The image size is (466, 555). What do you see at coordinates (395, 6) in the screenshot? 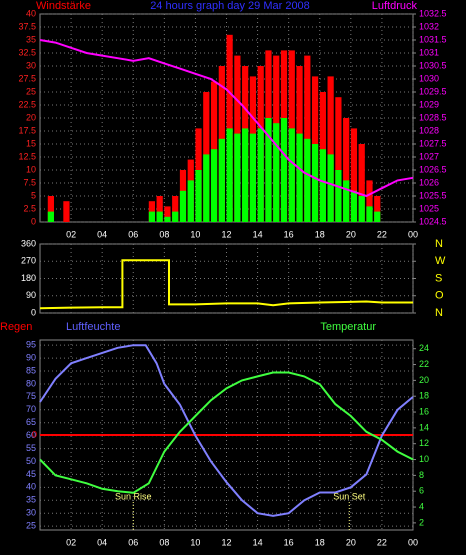
I see `y2-axis-title: Luftdruck` at bounding box center [395, 6].